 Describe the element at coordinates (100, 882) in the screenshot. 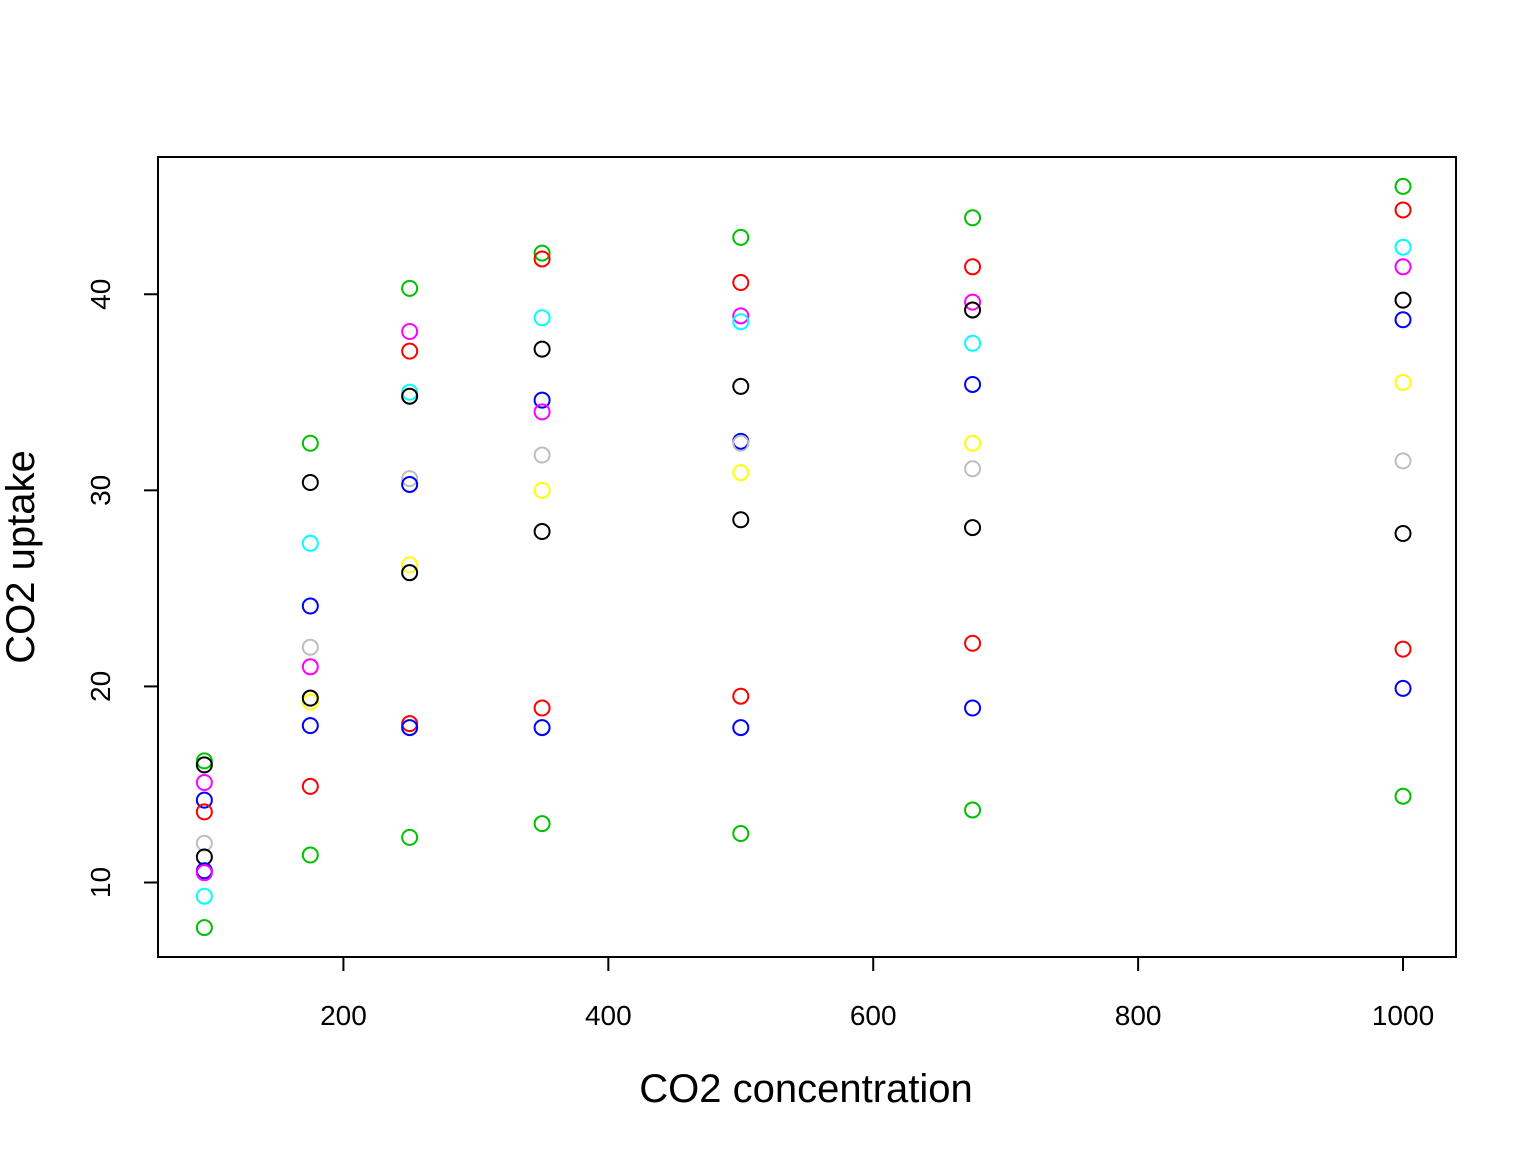

I see `y-tick-label: 10` at that location.